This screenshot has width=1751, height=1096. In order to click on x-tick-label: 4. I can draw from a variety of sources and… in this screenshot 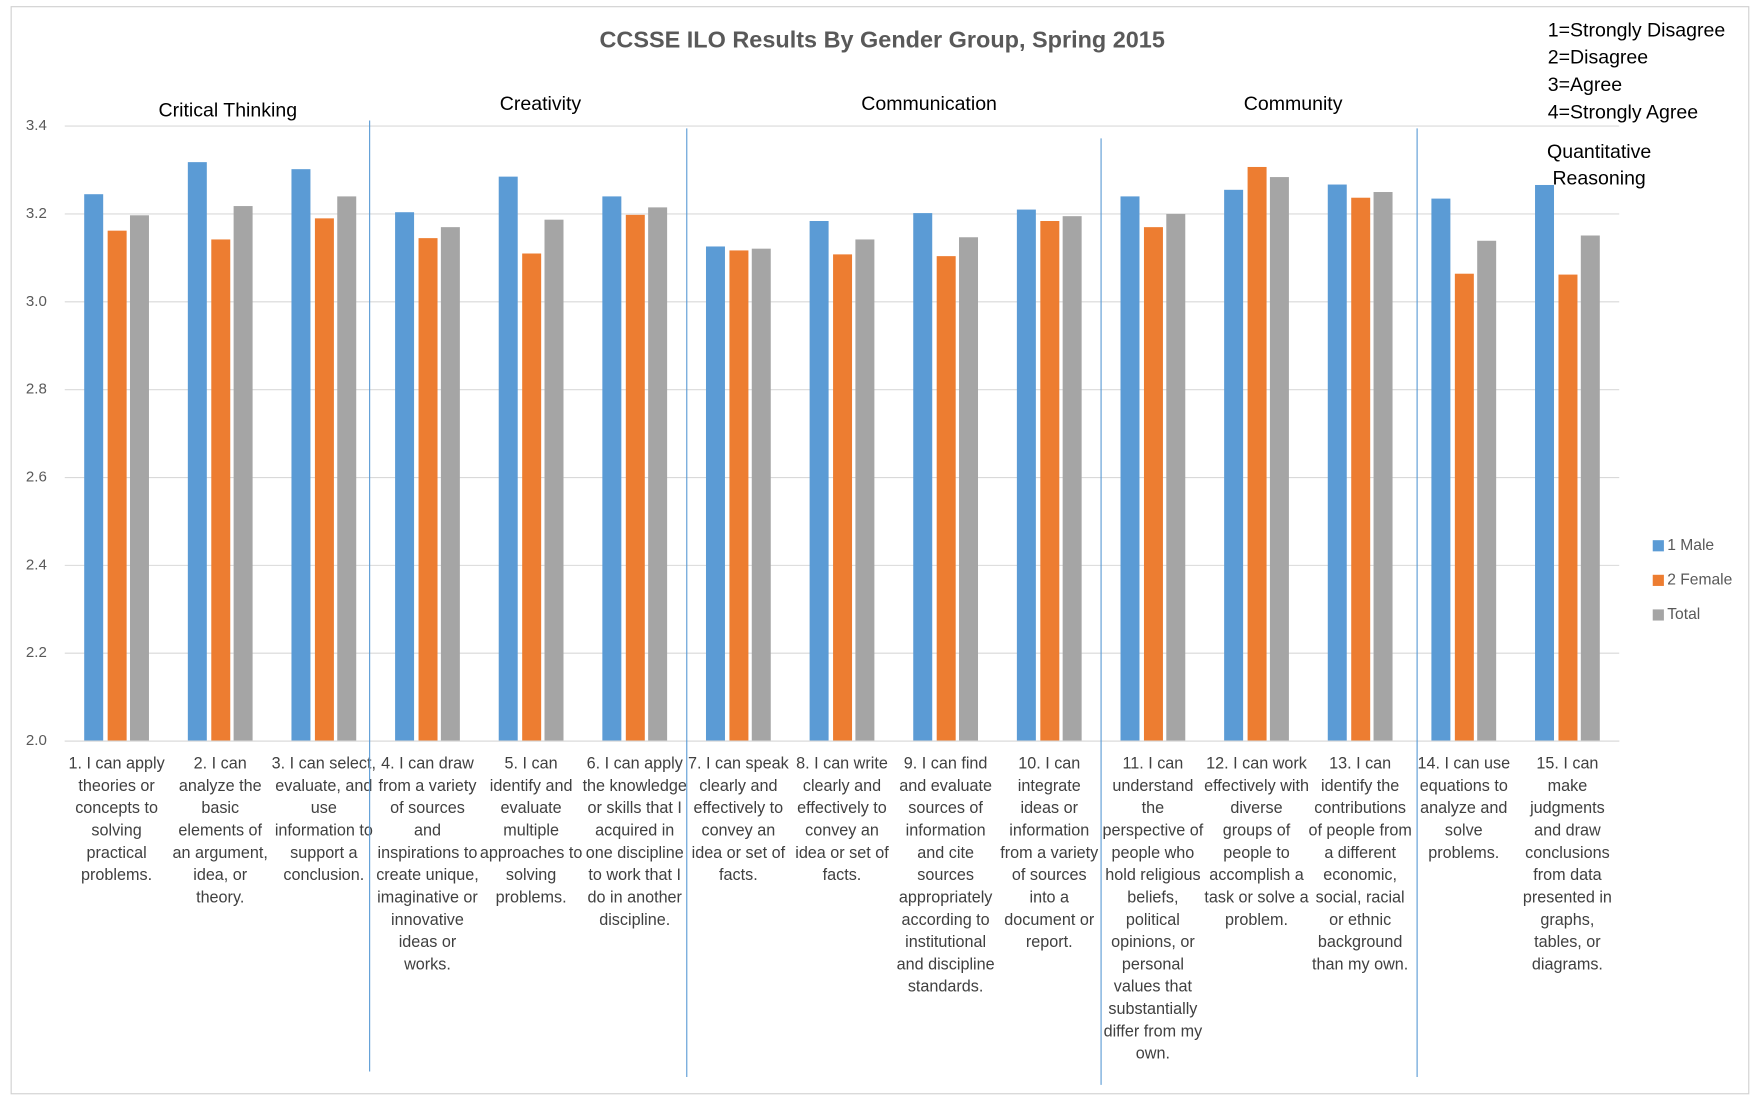, I will do `click(427, 864)`.